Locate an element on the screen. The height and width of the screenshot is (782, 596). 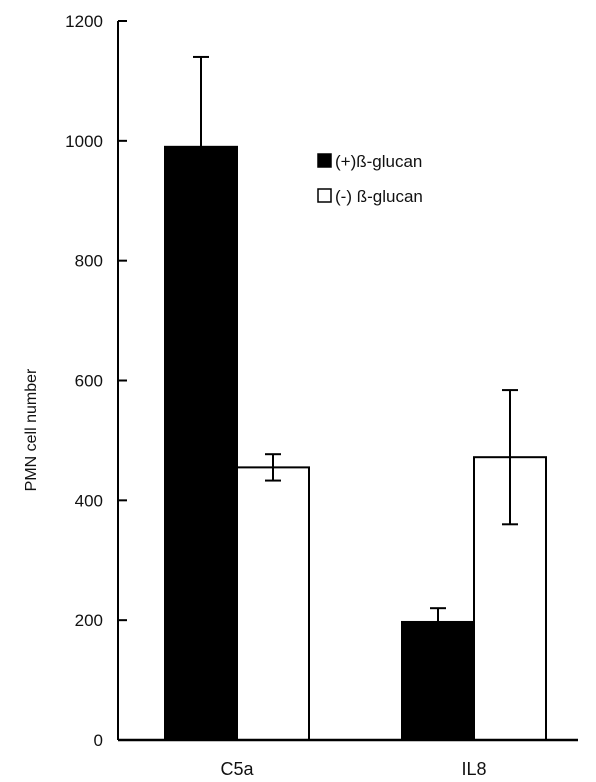
bar-plus-c5a is located at coordinates (201, 443).